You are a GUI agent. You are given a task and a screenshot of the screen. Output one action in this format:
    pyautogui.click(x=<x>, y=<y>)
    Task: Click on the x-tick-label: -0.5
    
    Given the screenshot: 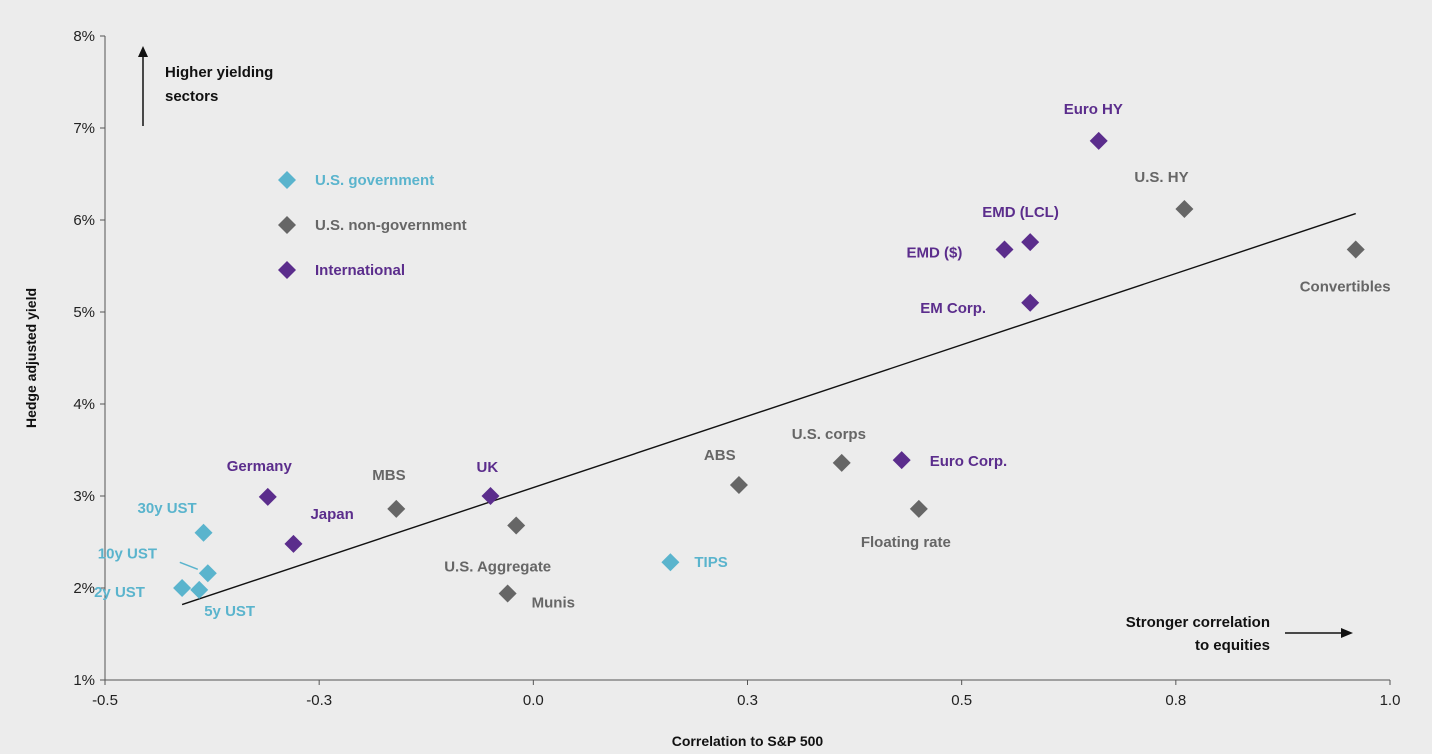 What is the action you would take?
    pyautogui.click(x=105, y=700)
    